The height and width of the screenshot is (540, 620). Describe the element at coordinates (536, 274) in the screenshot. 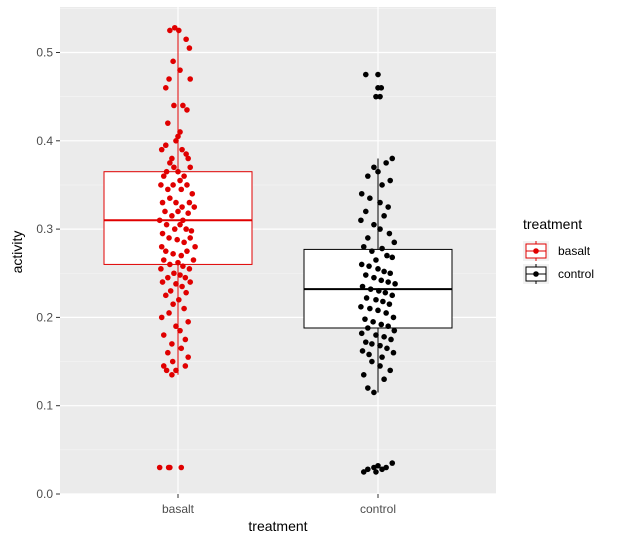

I see `legend-key-point` at that location.